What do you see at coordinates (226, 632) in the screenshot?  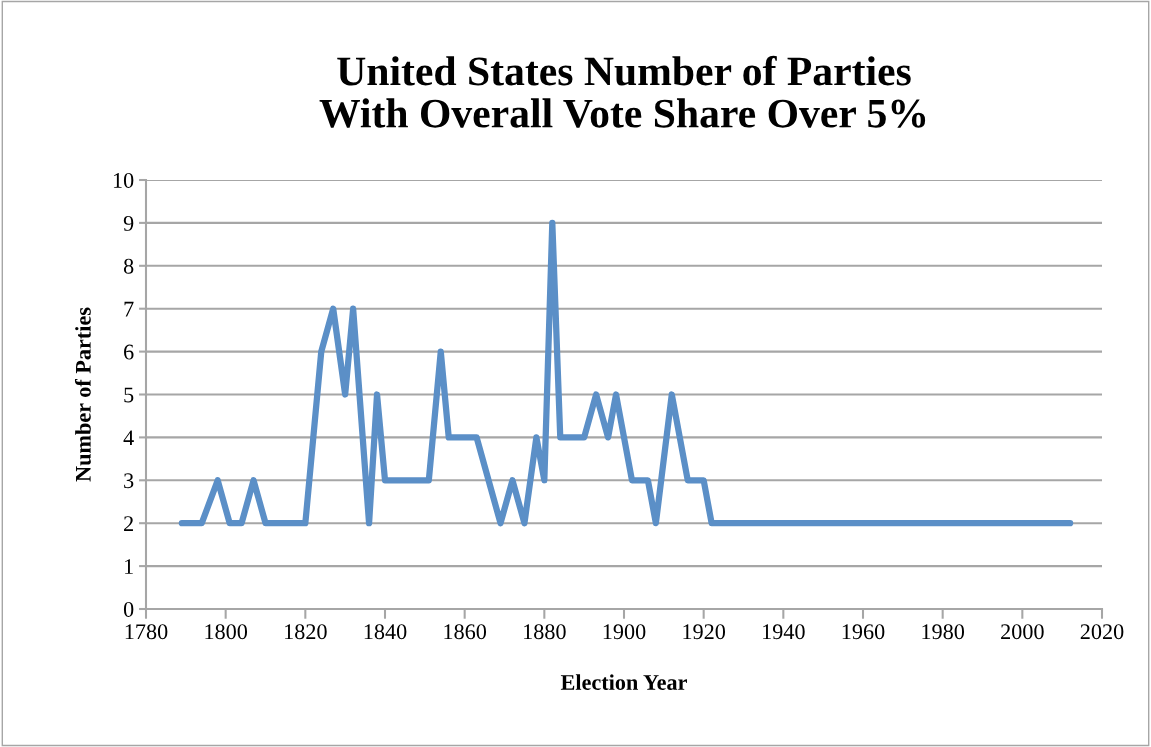 I see `x-tick-label: 1800` at bounding box center [226, 632].